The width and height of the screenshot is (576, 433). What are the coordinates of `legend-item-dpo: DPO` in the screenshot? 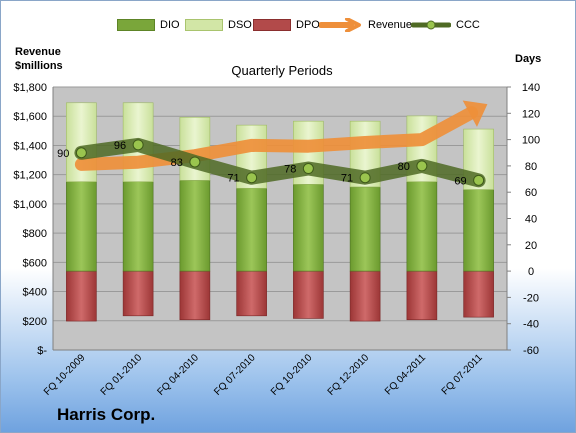 It's located at (286, 25).